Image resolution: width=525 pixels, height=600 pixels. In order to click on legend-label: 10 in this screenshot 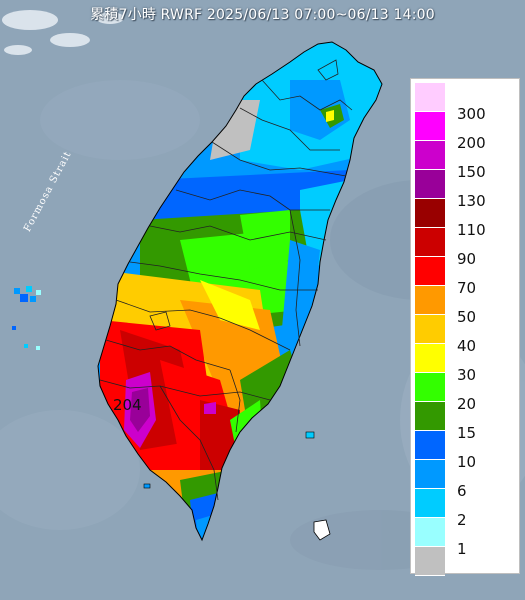, I will do `click(467, 462)`.